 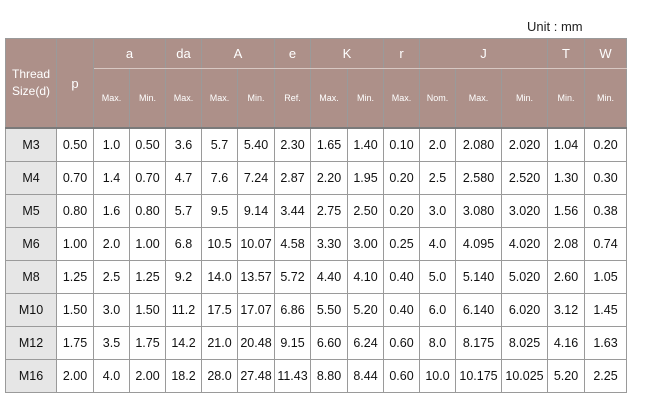 What do you see at coordinates (75, 343) in the screenshot?
I see `table-cell: 1.75` at bounding box center [75, 343].